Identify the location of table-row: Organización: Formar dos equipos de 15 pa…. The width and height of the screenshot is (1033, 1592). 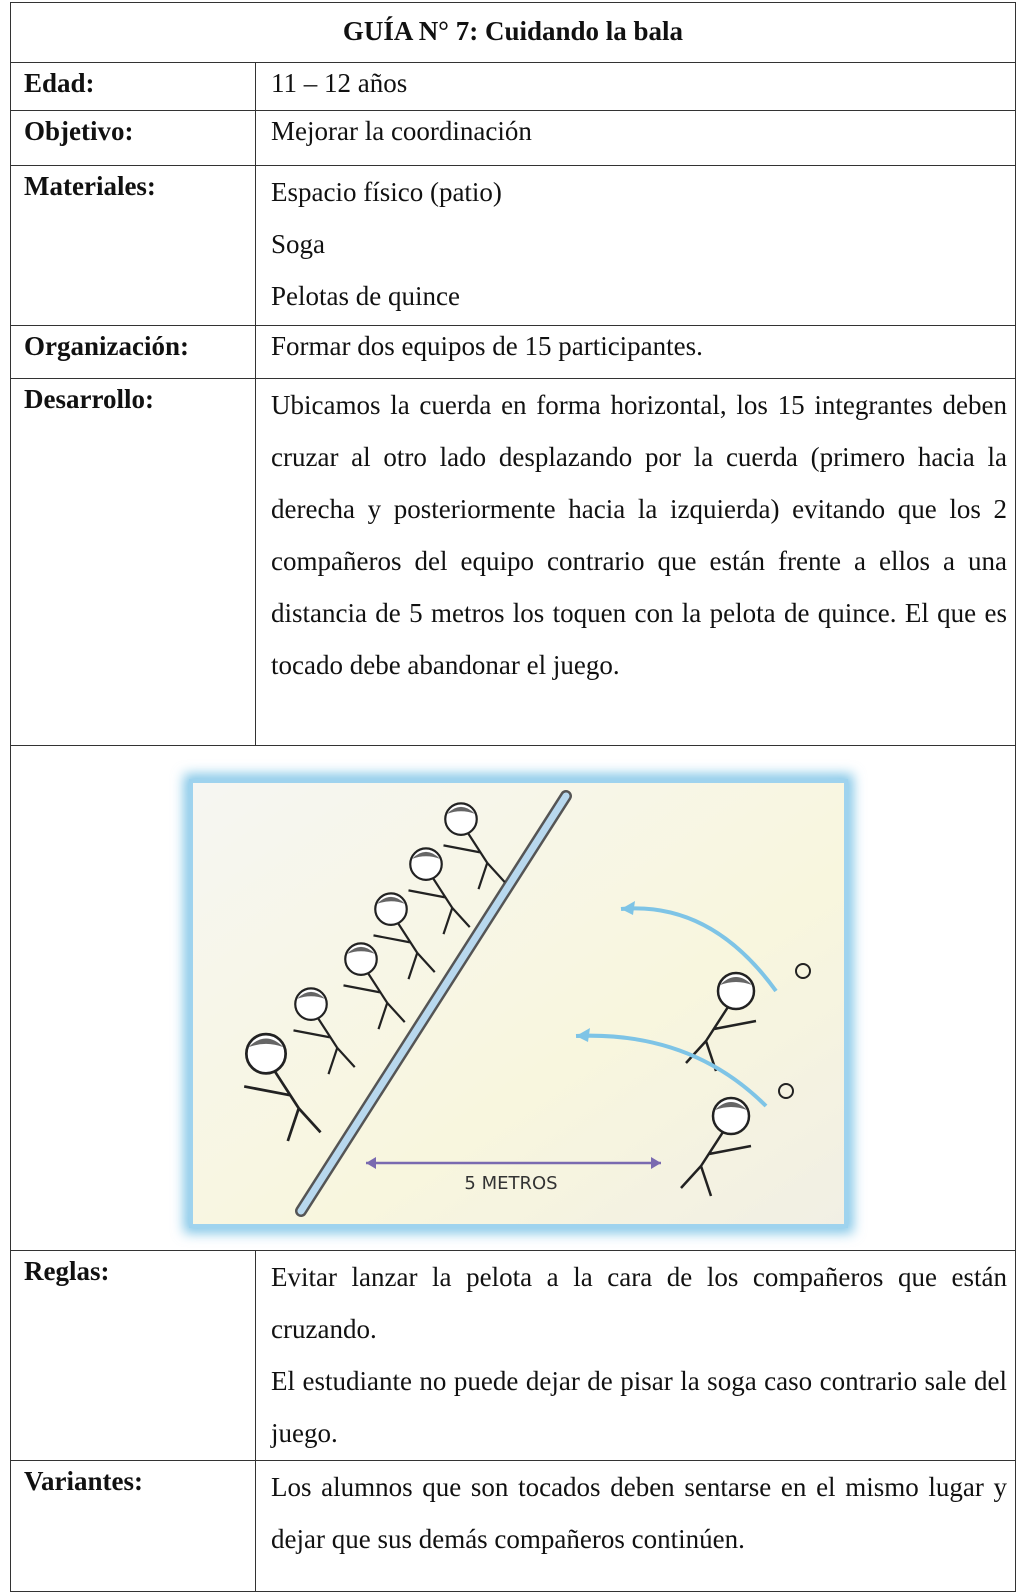
(513, 351).